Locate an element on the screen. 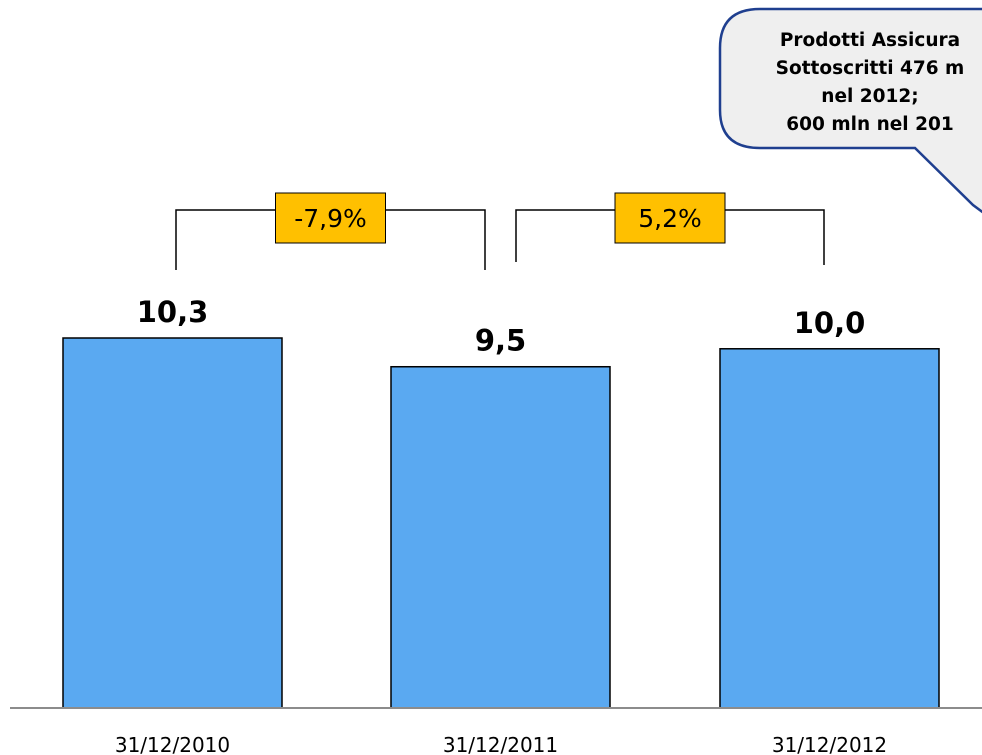 The height and width of the screenshot is (755, 982). callout-line: Sottoscritti 476 m is located at coordinates (870, 68).